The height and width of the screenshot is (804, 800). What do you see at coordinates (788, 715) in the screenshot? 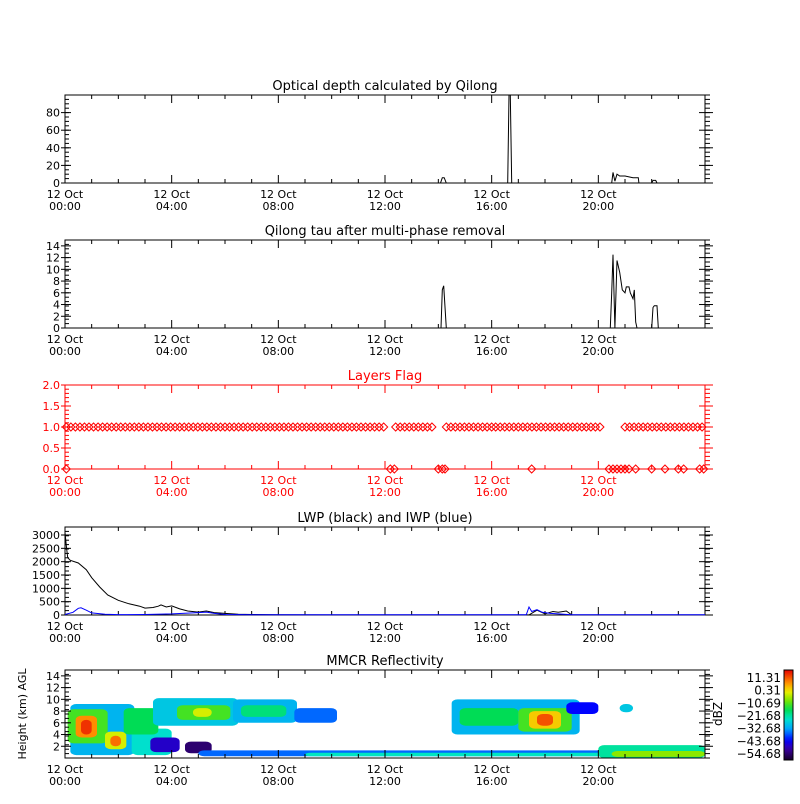
I see `colorbar` at bounding box center [788, 715].